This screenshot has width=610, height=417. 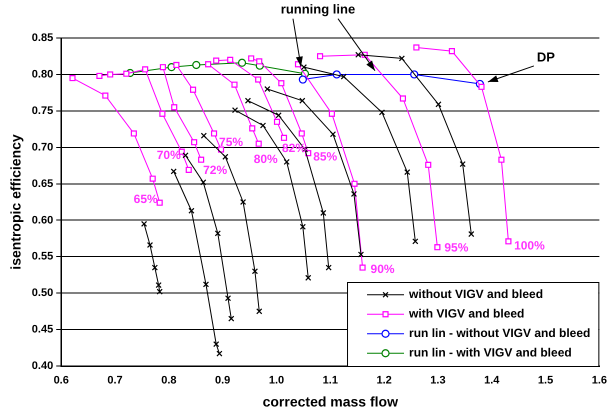 What do you see at coordinates (168, 380) in the screenshot?
I see `x-tick-label: 0.8` at bounding box center [168, 380].